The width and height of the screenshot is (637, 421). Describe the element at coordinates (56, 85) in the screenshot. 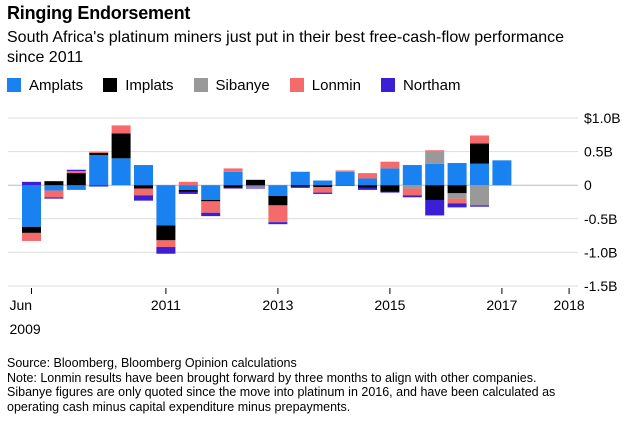

I see `legend-label: Amplats` at that location.